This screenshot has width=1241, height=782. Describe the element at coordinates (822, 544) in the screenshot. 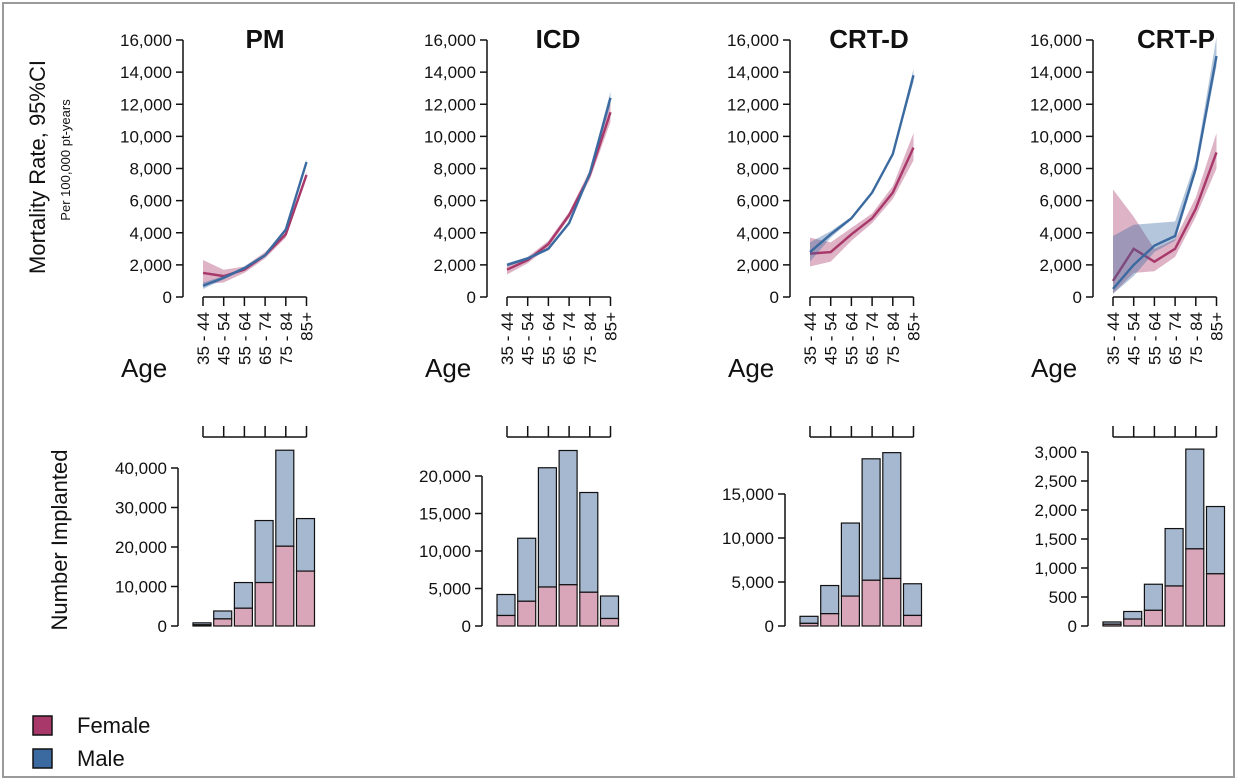

I see `implanted-panel-crt-d: 0 5,000 10,000 15,000` at that location.